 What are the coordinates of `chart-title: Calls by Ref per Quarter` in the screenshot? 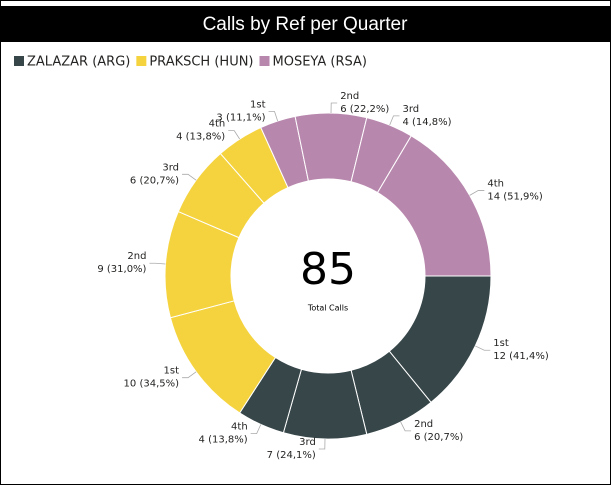 It's located at (306, 24).